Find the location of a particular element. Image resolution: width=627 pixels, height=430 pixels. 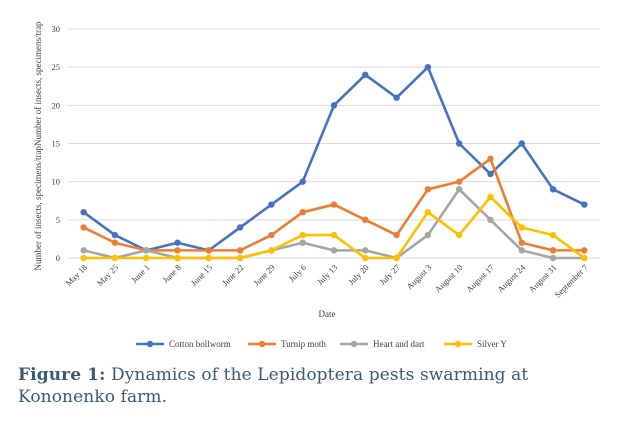

x-tick-label: June 22 is located at coordinates (233, 275).